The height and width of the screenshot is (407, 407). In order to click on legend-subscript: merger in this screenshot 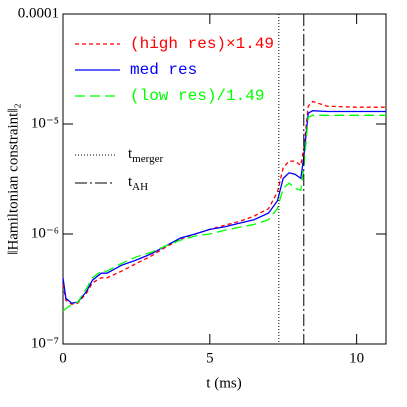, I will do `click(147, 159)`.